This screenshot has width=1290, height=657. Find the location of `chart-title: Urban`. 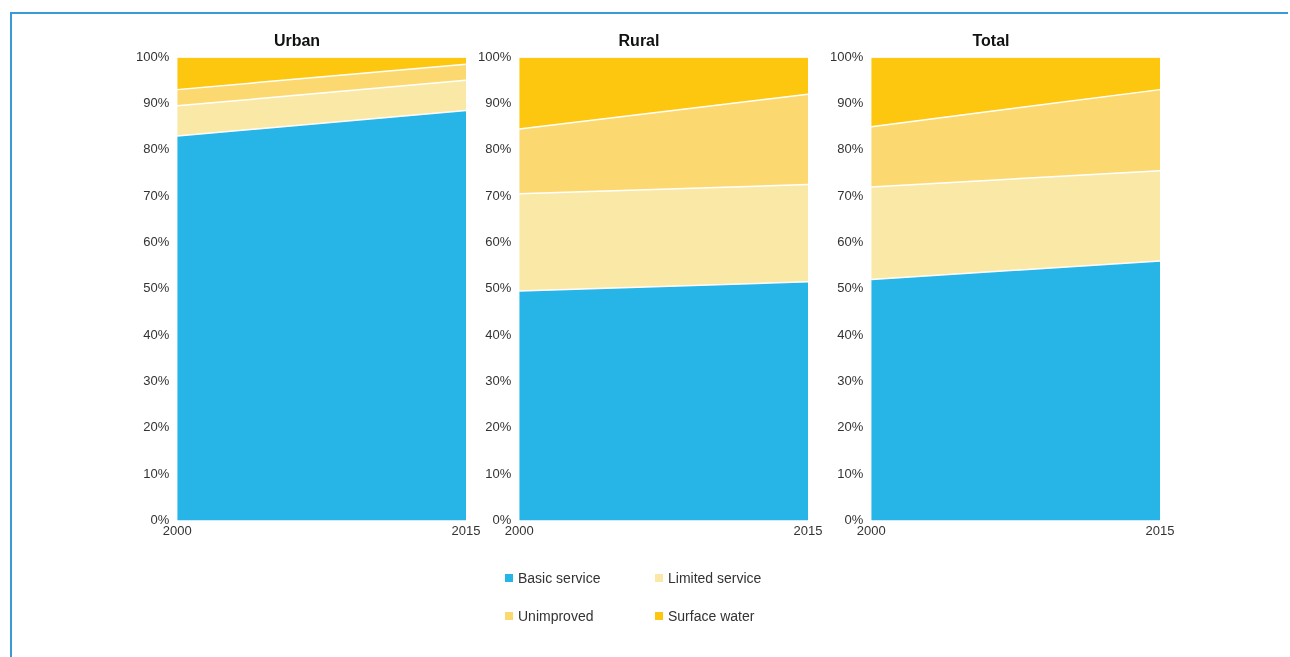

chart-title: Urban is located at coordinates (297, 41).